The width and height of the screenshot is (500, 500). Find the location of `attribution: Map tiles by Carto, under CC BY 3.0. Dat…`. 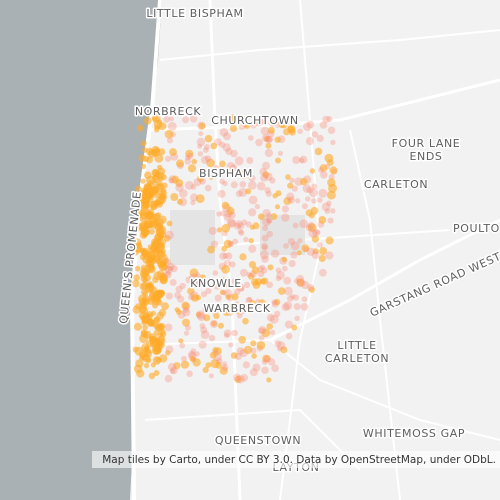

attribution: Map tiles by Carto, under CC BY 3.0. Dat… is located at coordinates (299, 460).